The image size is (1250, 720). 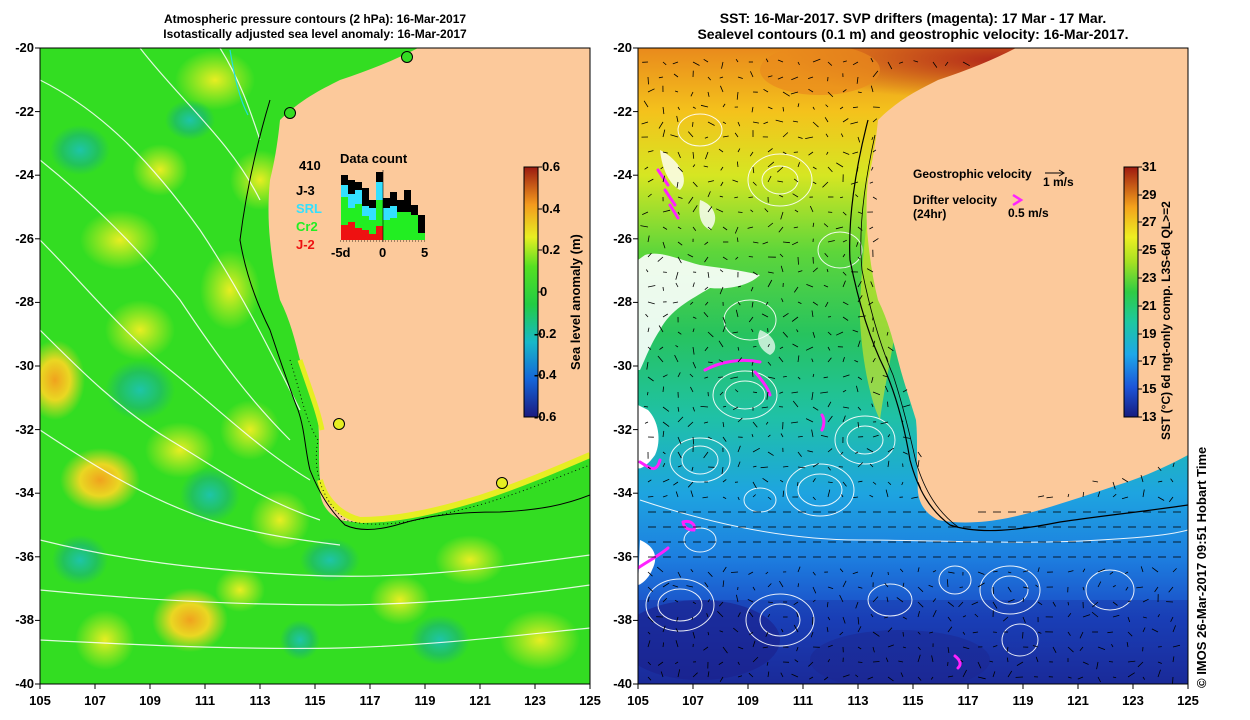 I want to click on sst-colorbar-ticks, so click(x=1140, y=292).